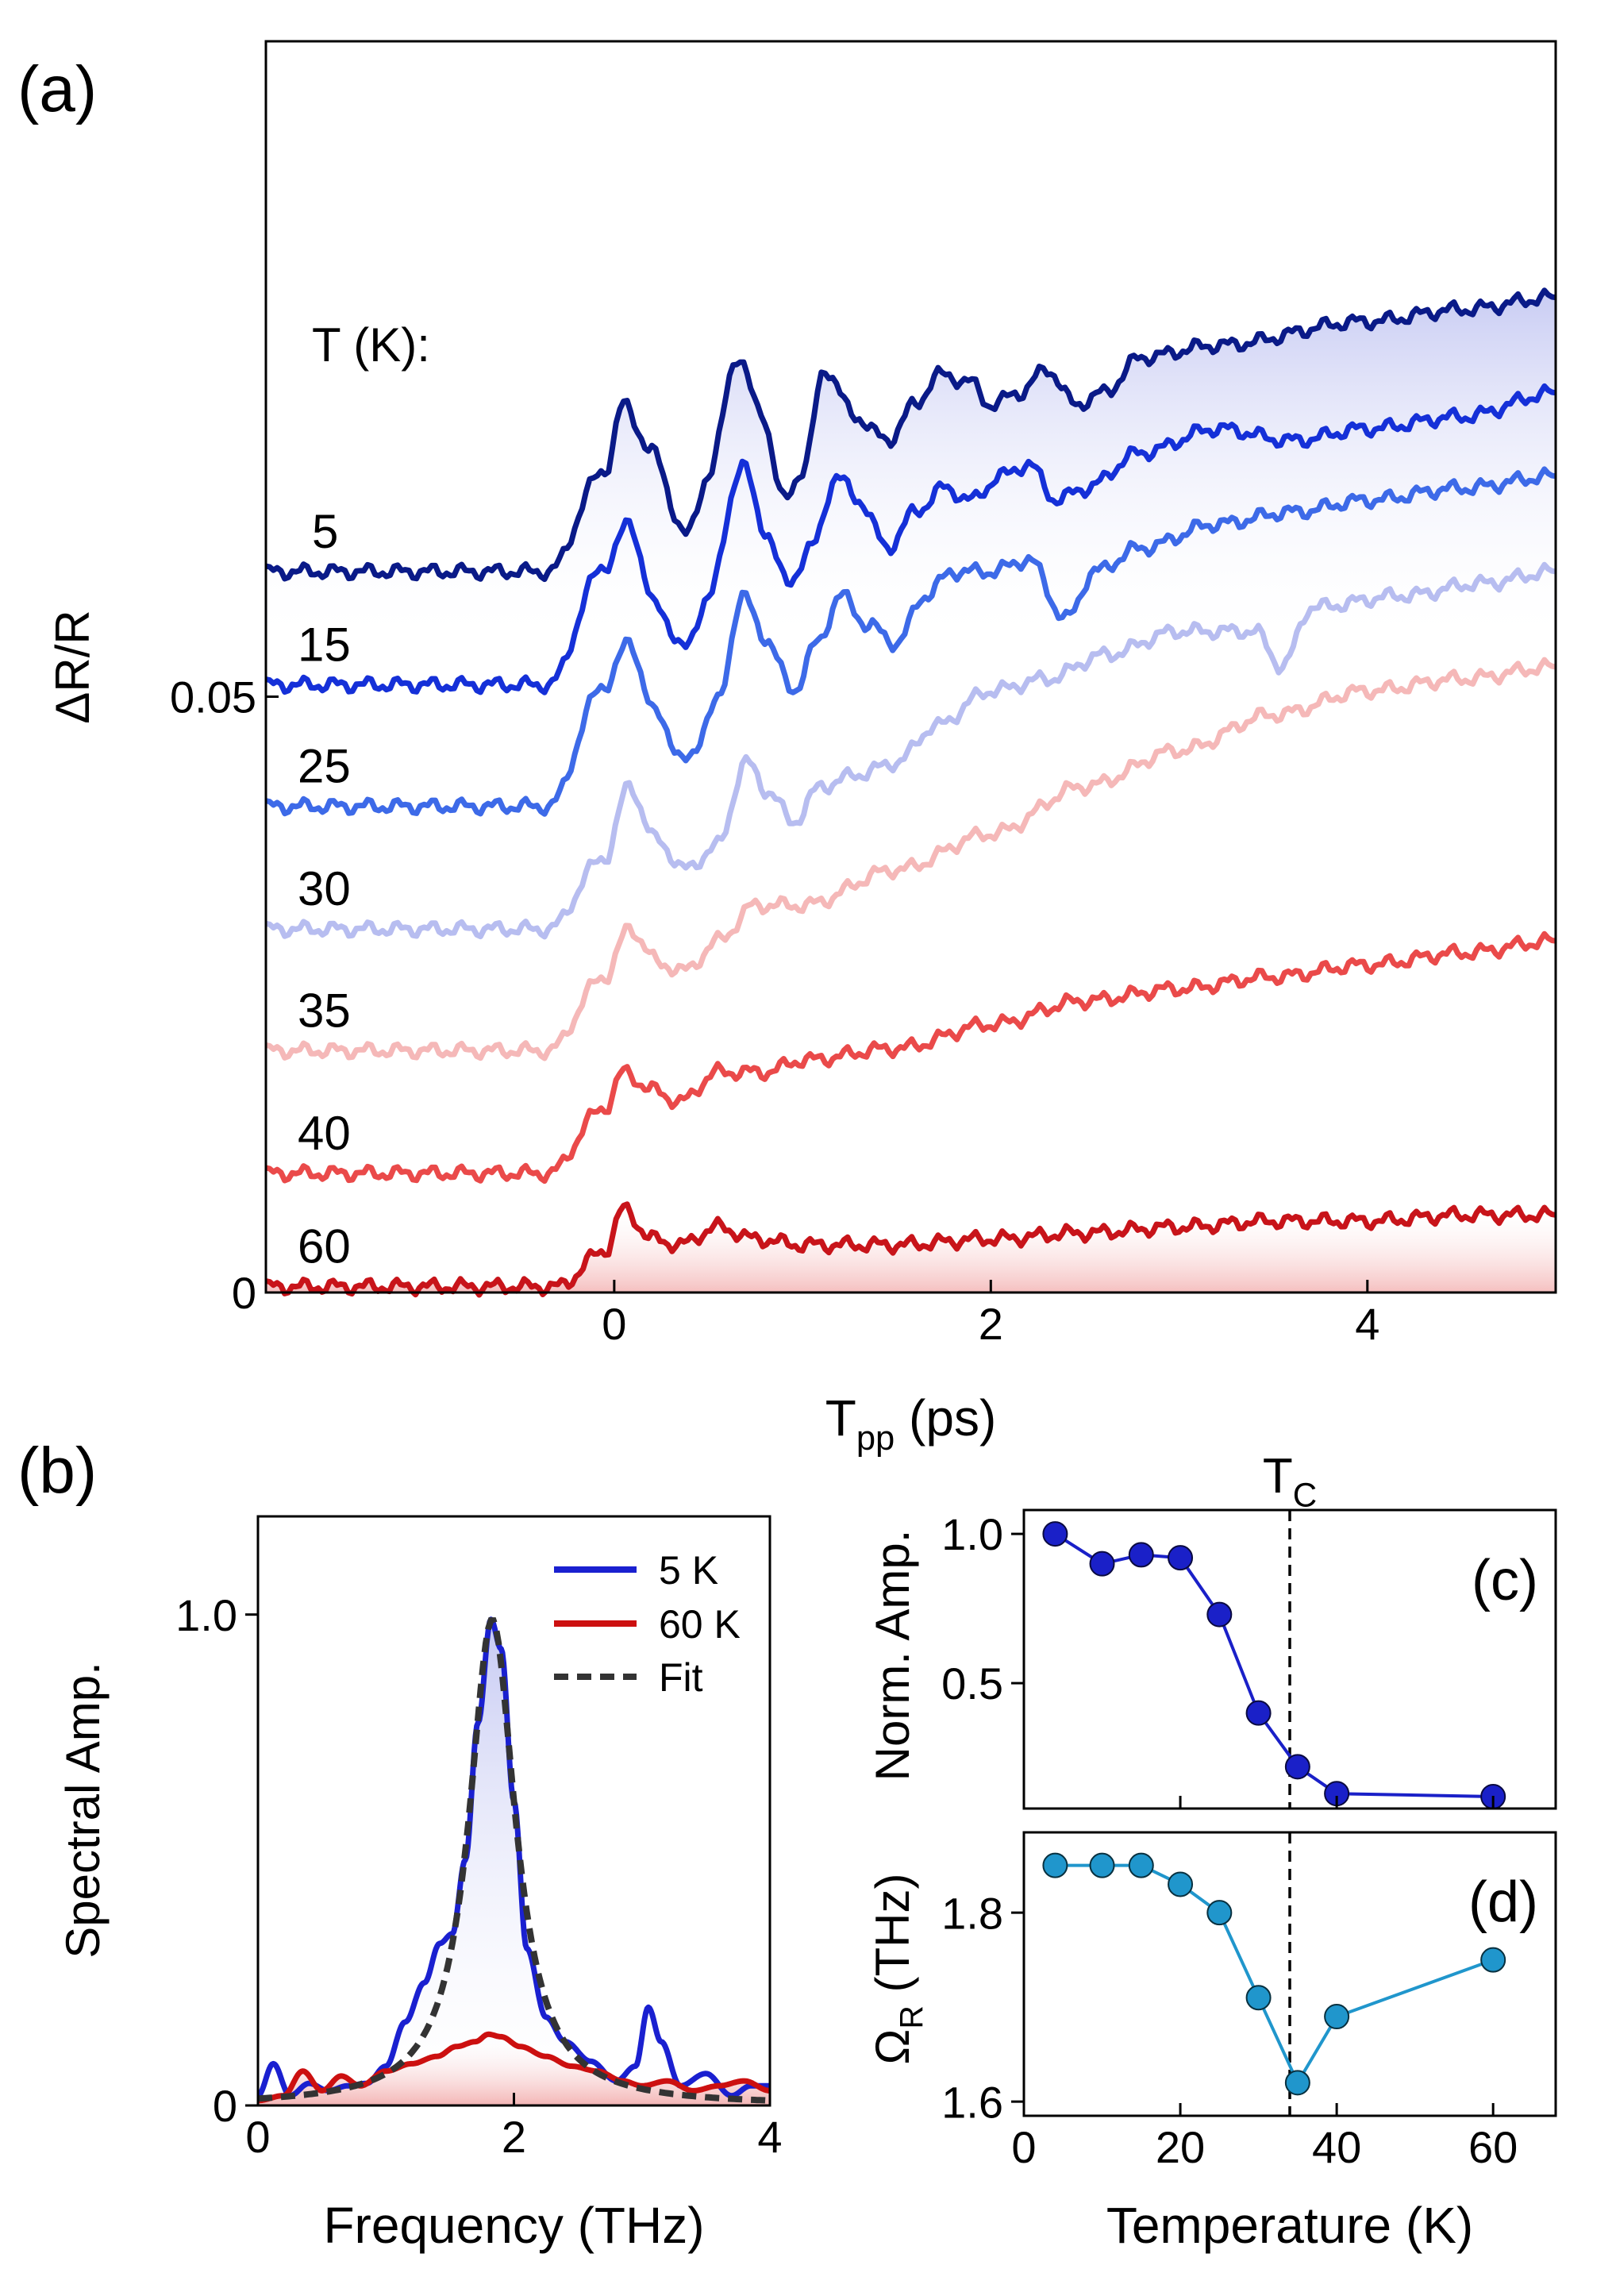 The image size is (1616, 2296). Describe the element at coordinates (371, 345) in the screenshot. I see `legend-header: T (K):` at that location.